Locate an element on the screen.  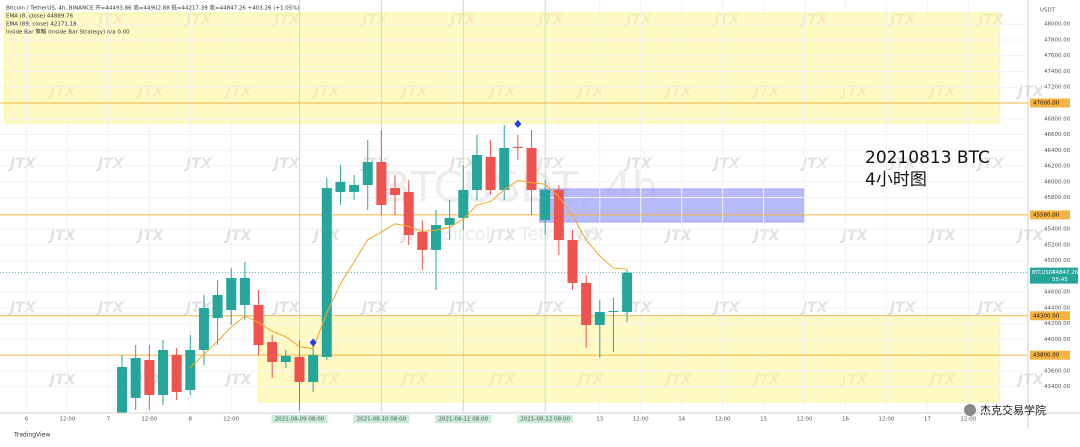
x-tick-label: 2021-08-12 08:00 is located at coordinates (545, 420).